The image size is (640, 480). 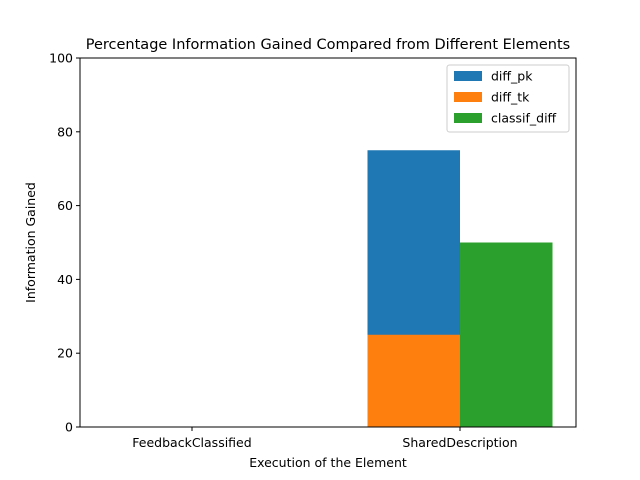 I want to click on y-tick-label: 40, so click(x=65, y=279).